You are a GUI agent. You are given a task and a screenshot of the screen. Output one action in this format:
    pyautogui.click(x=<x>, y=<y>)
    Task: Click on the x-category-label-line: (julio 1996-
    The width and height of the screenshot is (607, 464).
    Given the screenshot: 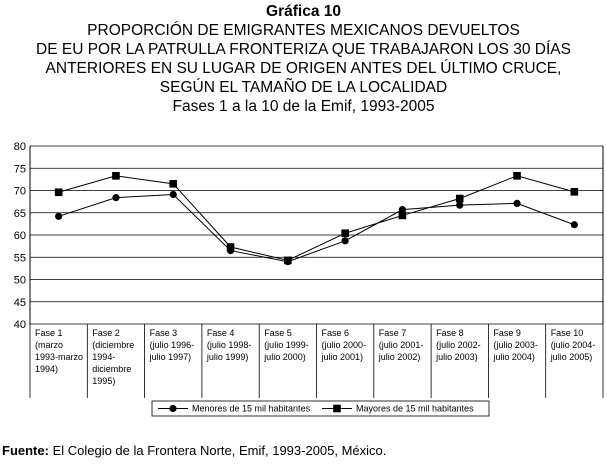 What is the action you would take?
    pyautogui.click(x=172, y=345)
    